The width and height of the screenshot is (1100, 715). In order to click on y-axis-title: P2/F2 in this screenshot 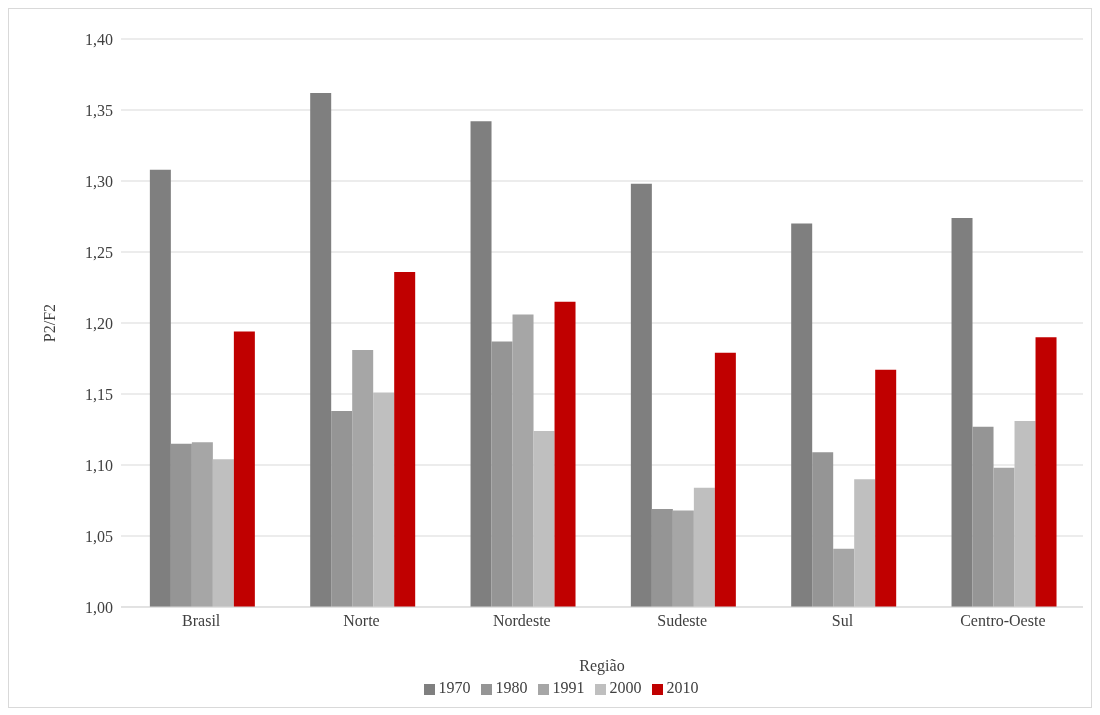, I will do `click(49, 323)`.